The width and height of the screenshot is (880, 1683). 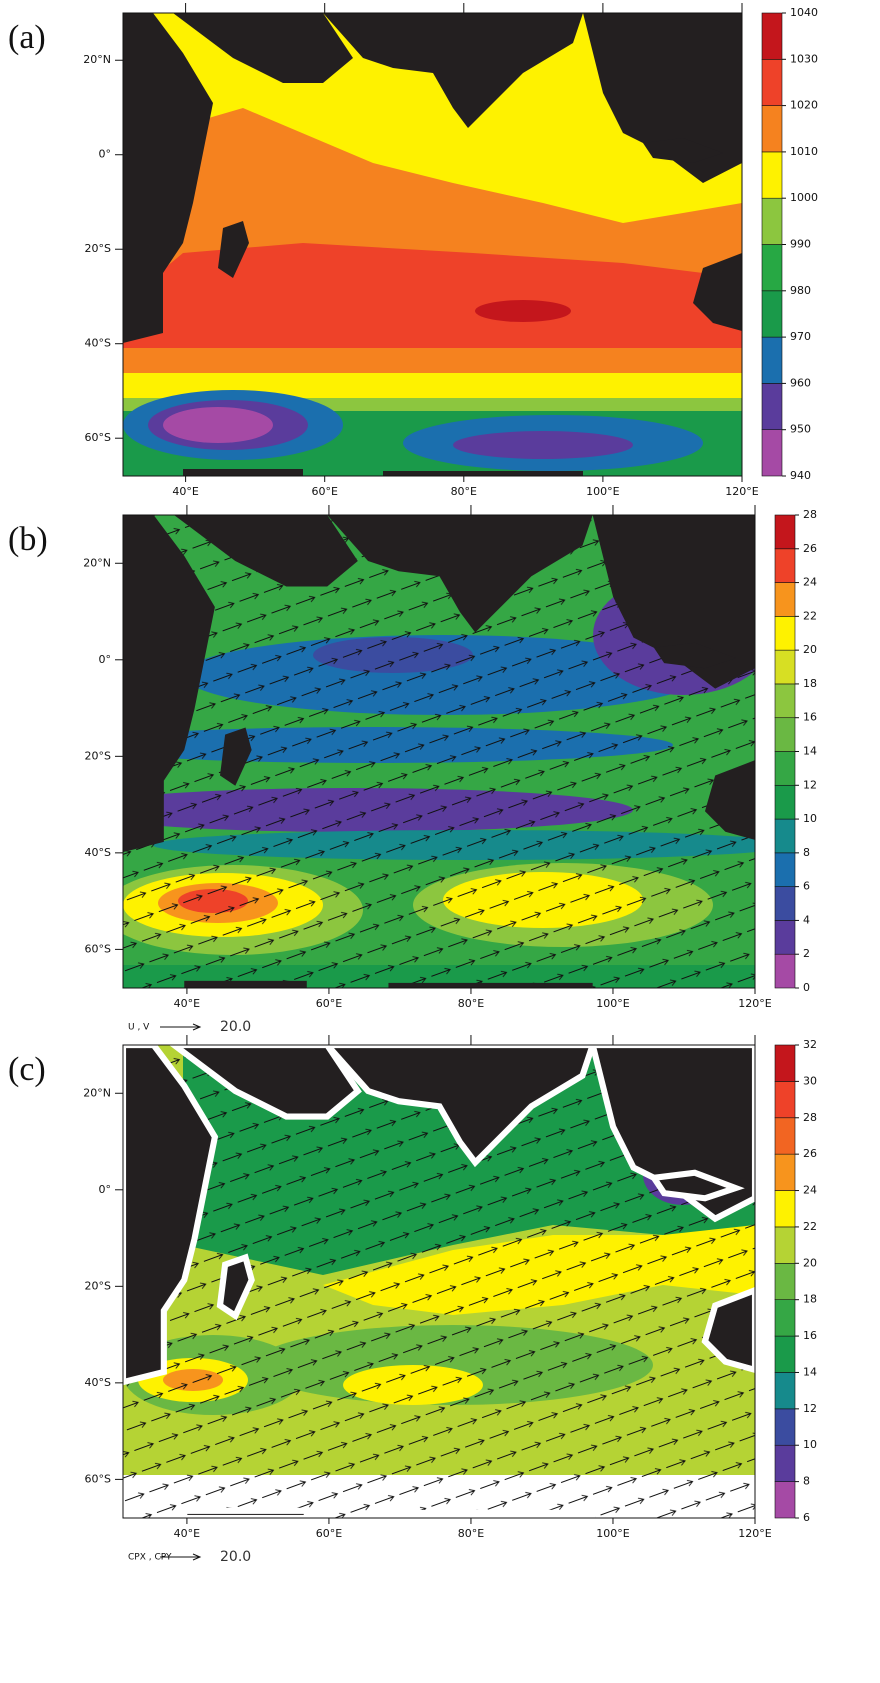 What do you see at coordinates (804, 197) in the screenshot?
I see `colorbar-label: 1000` at bounding box center [804, 197].